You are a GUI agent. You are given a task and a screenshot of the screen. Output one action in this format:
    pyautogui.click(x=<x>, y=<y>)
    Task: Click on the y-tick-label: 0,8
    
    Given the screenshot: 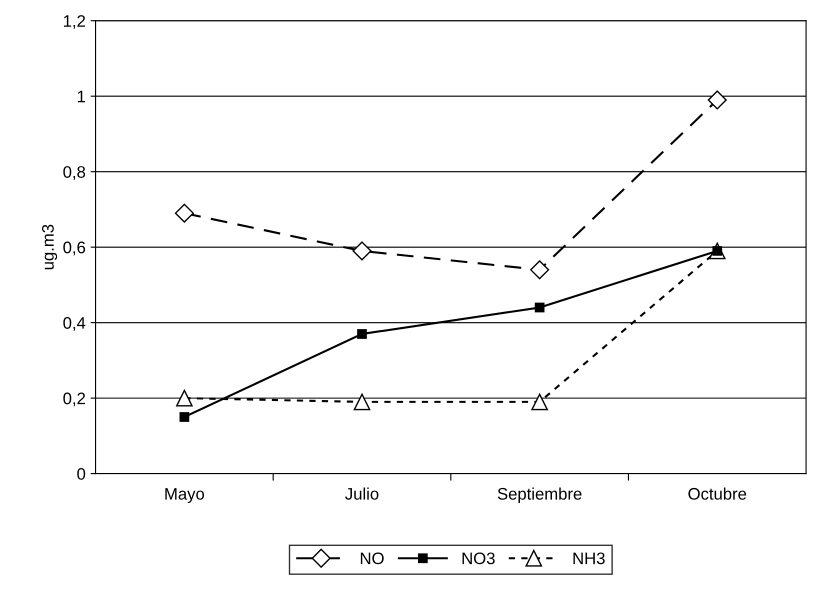 What is the action you would take?
    pyautogui.click(x=74, y=173)
    